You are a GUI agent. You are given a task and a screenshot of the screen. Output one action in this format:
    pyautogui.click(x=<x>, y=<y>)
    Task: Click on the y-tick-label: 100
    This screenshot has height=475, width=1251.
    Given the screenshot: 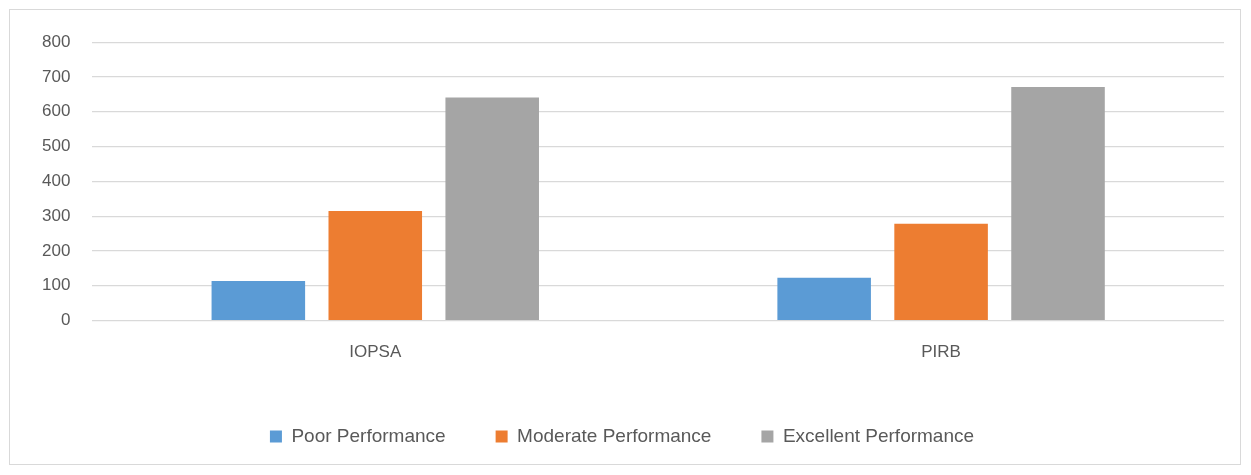 What is the action you would take?
    pyautogui.click(x=56, y=285)
    